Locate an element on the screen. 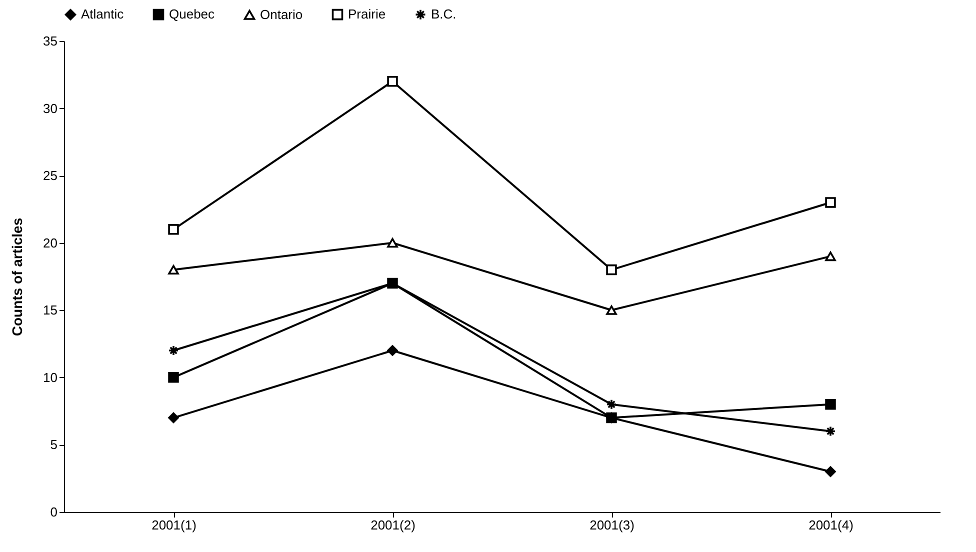  legend-label: B.C. is located at coordinates (443, 14).